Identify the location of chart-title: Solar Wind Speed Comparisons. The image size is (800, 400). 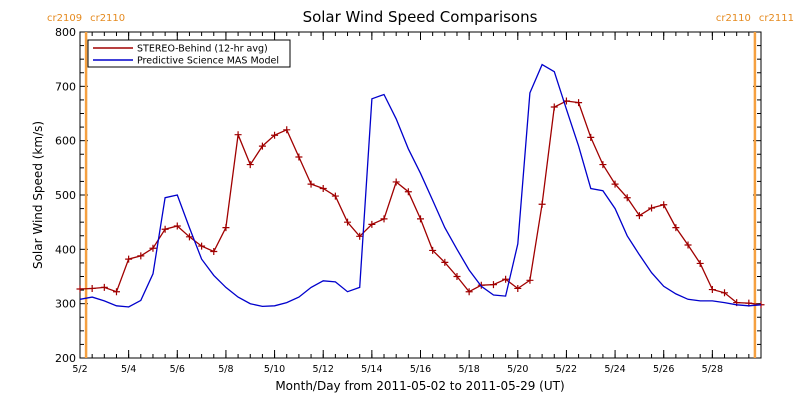
(420, 17).